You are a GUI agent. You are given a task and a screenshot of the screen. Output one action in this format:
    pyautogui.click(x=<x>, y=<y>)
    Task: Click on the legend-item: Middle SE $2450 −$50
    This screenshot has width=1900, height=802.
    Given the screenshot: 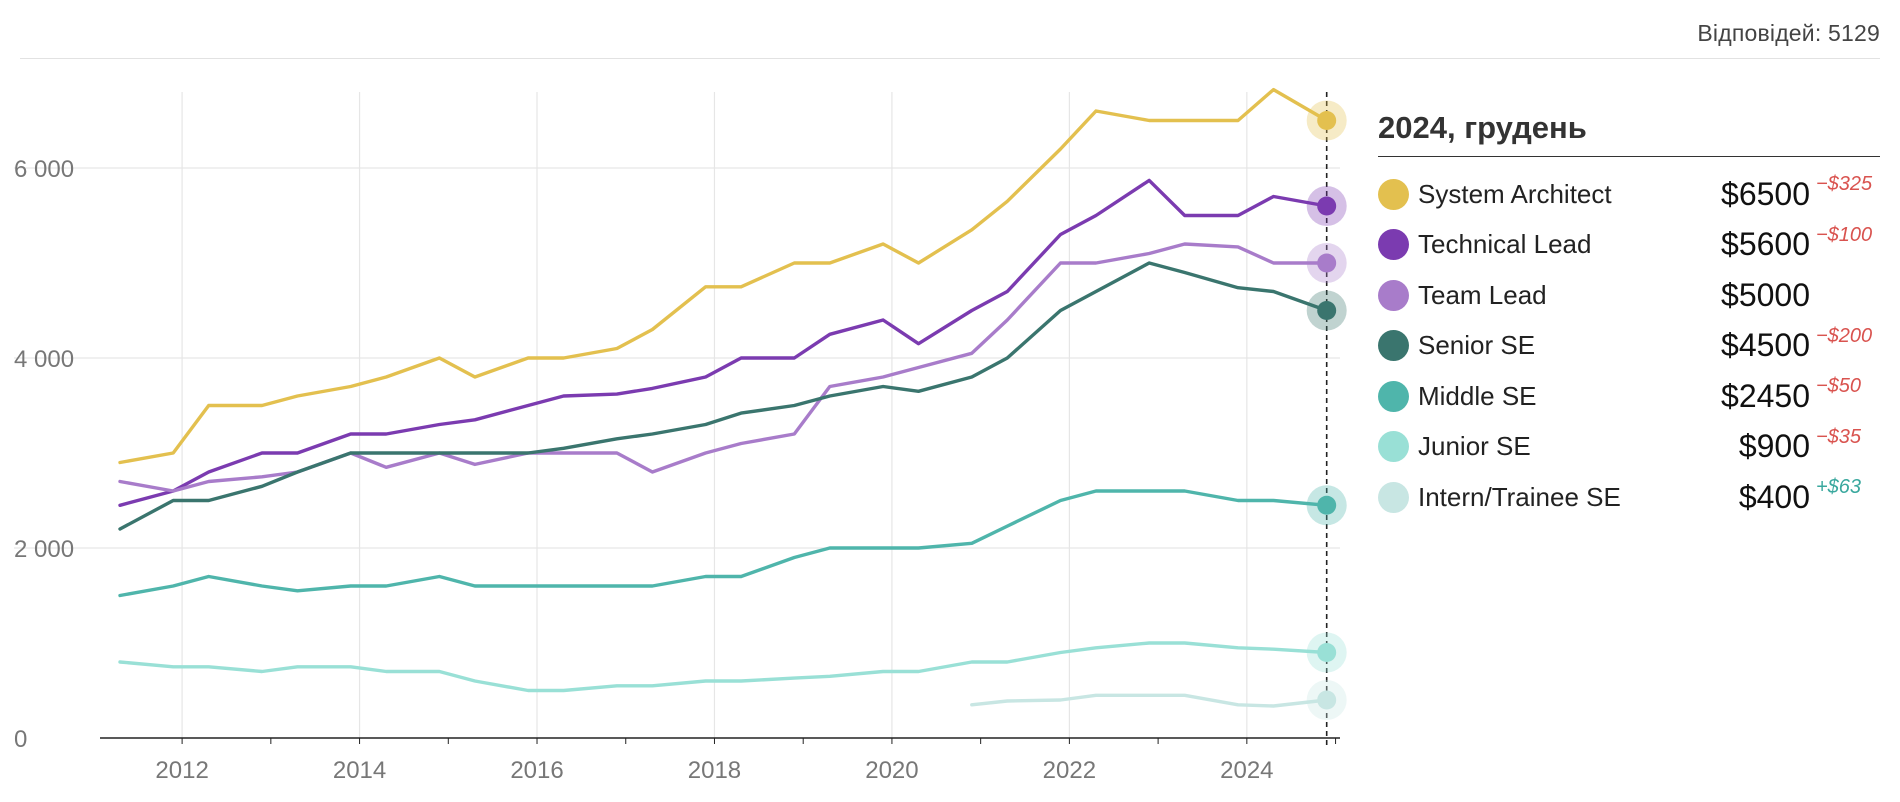 What is the action you would take?
    pyautogui.click(x=1629, y=396)
    